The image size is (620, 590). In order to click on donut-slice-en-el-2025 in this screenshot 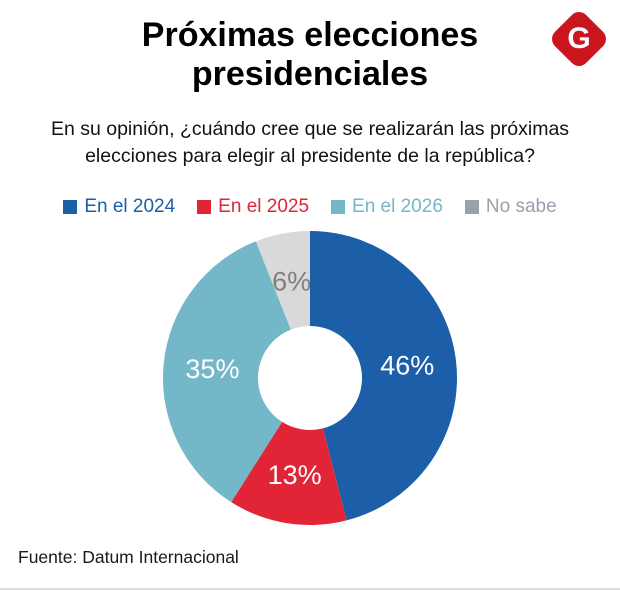, I will do `click(289, 473)`.